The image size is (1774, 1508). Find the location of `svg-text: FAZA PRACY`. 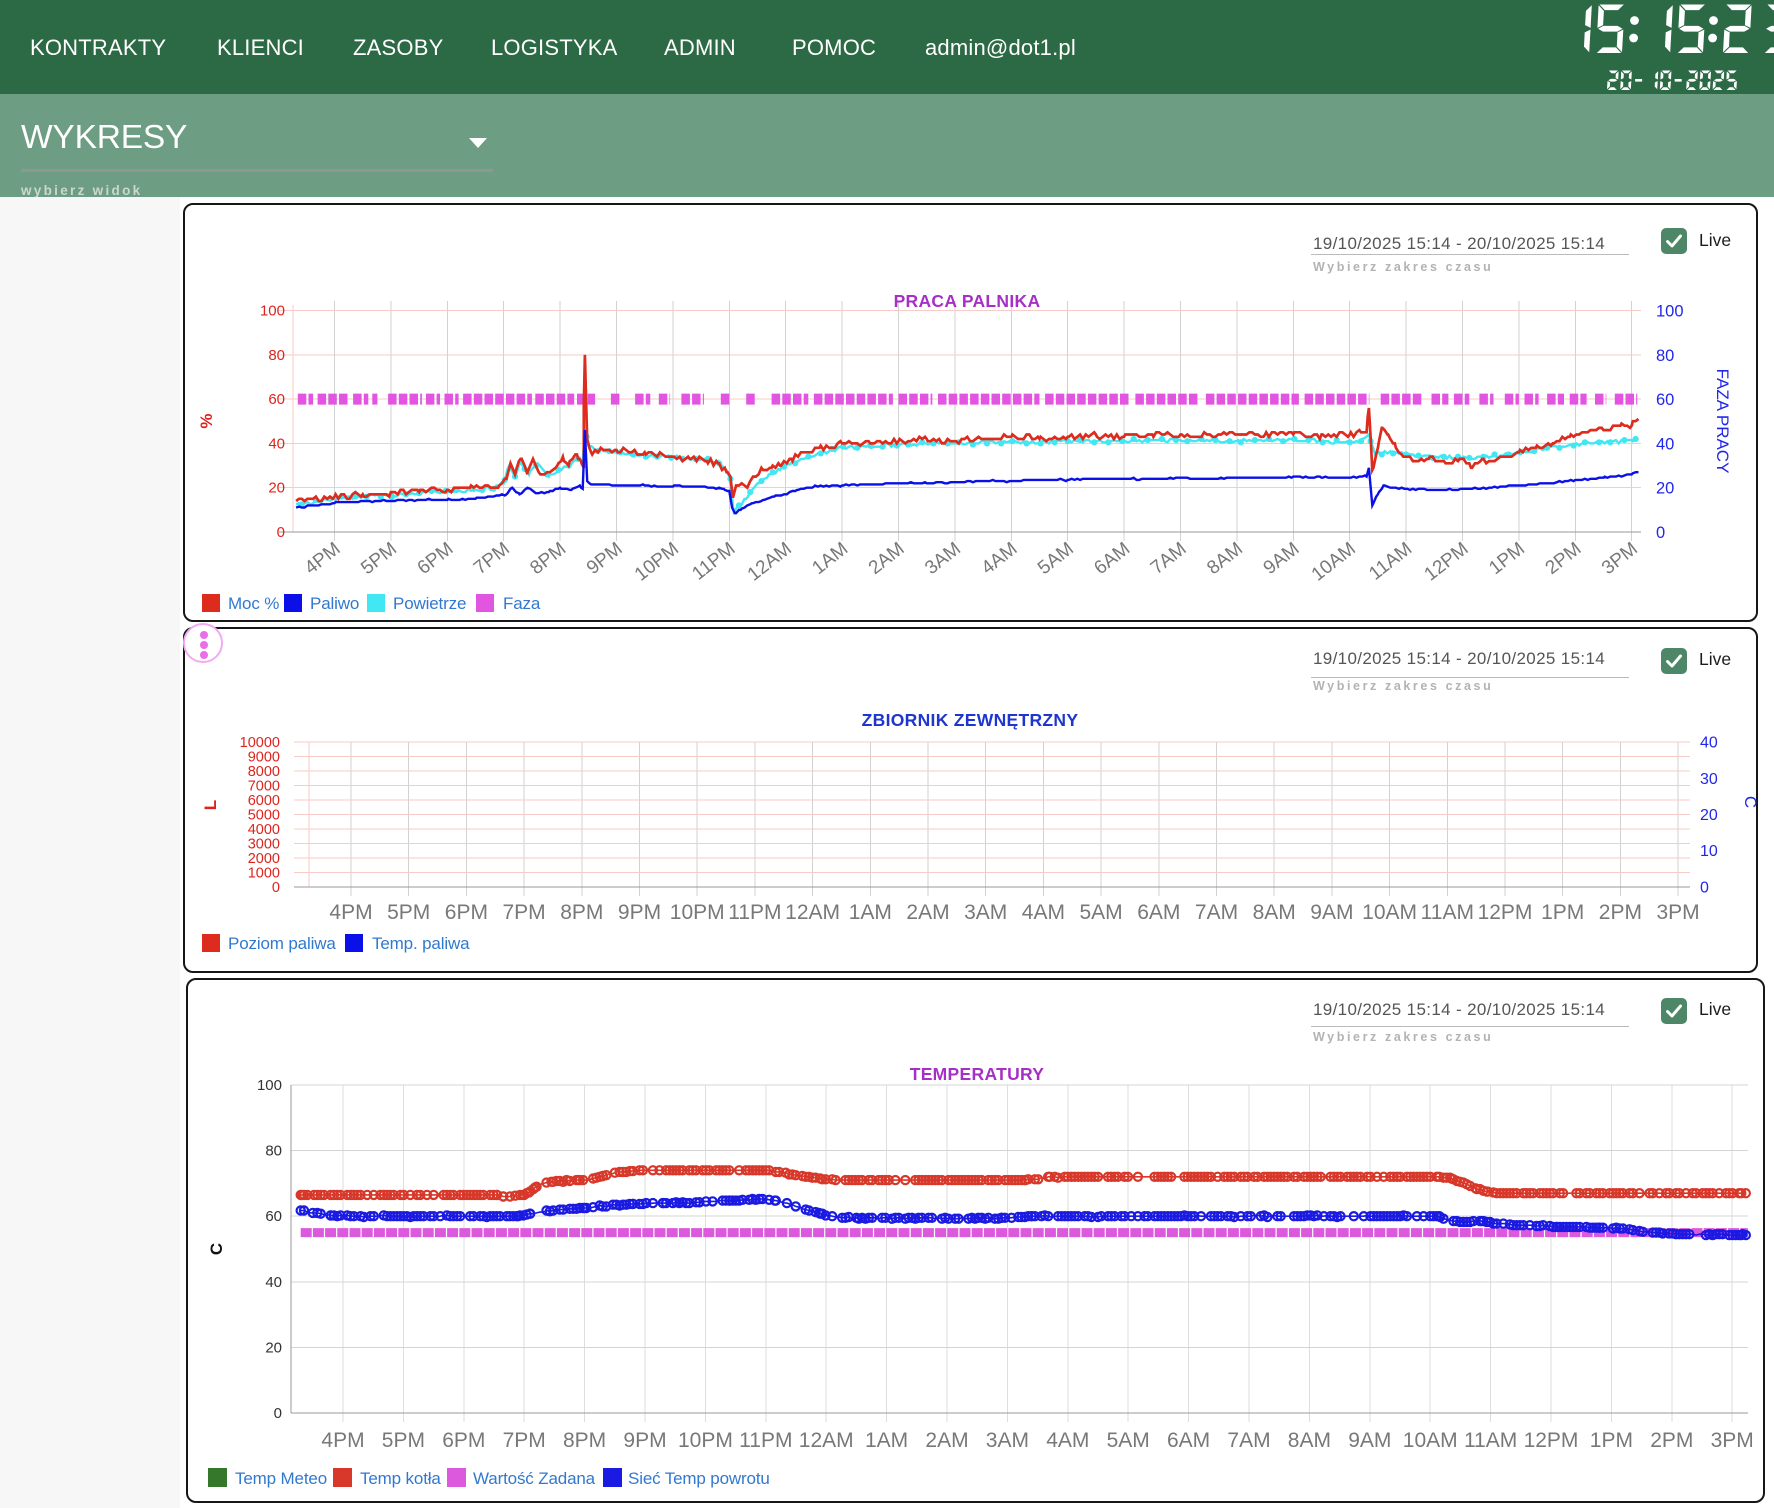

svg-text: FAZA PRACY is located at coordinates (1722, 421).